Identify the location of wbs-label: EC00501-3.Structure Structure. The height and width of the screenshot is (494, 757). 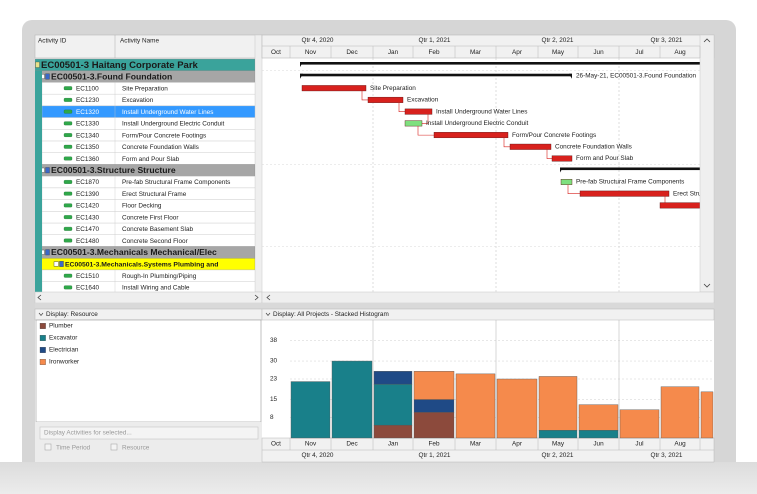
(113, 170).